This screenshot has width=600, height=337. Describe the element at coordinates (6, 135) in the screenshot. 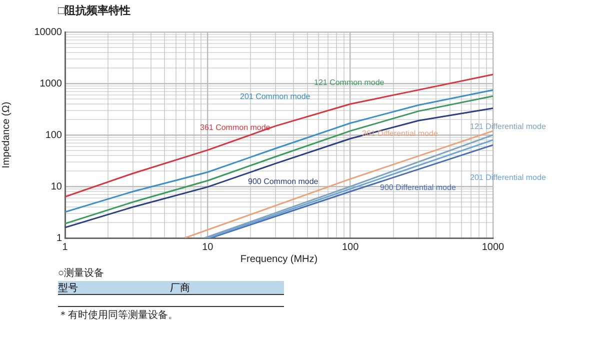

I see `y-axis-title: Impedance (Ω)` at that location.